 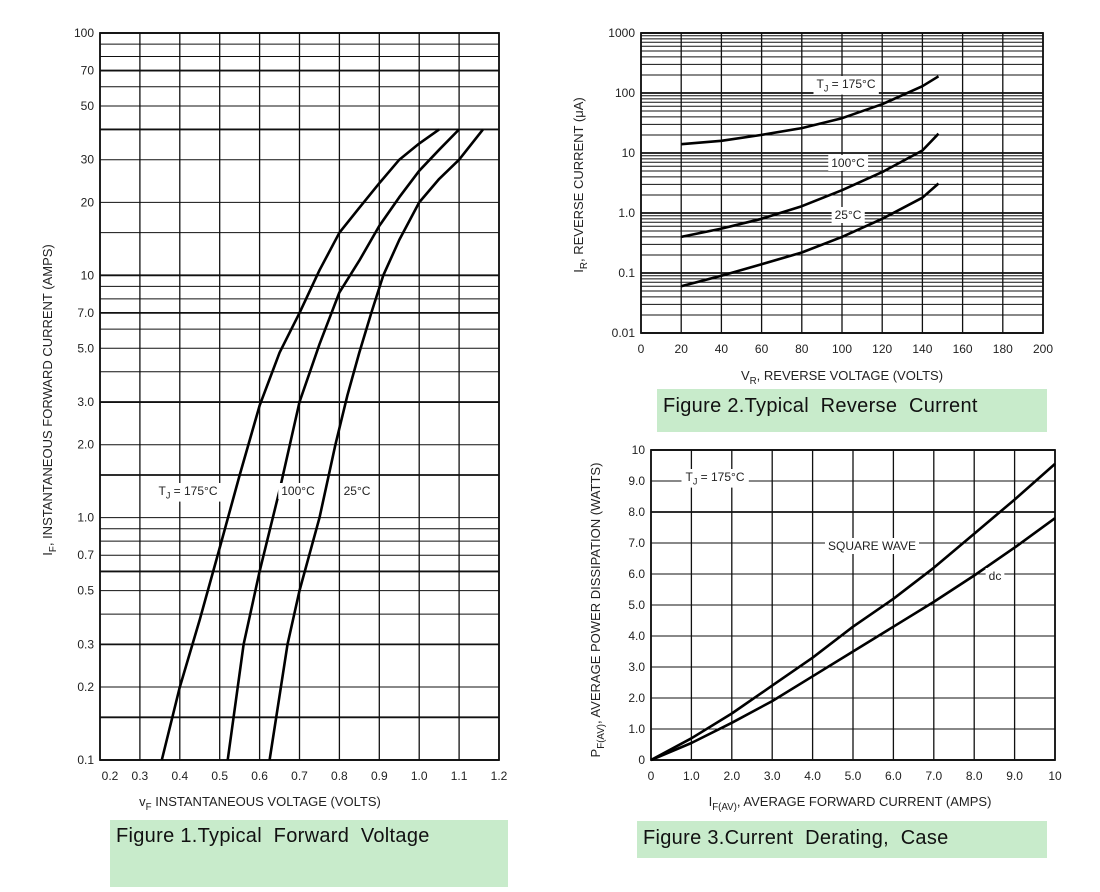 What do you see at coordinates (731, 776) in the screenshot?
I see `x-tick-label: 2.0` at bounding box center [731, 776].